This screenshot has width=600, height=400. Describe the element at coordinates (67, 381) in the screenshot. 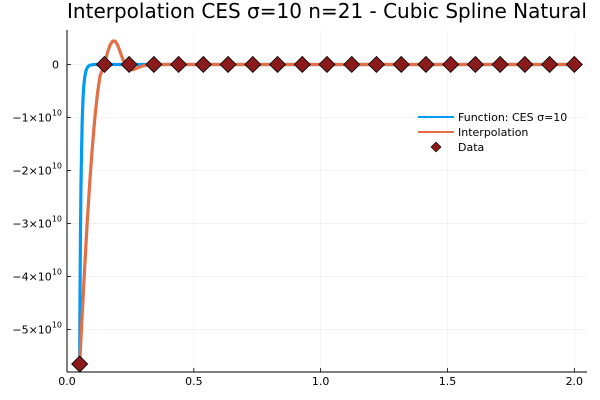

I see `x-tick-label-0: 0.0` at that location.